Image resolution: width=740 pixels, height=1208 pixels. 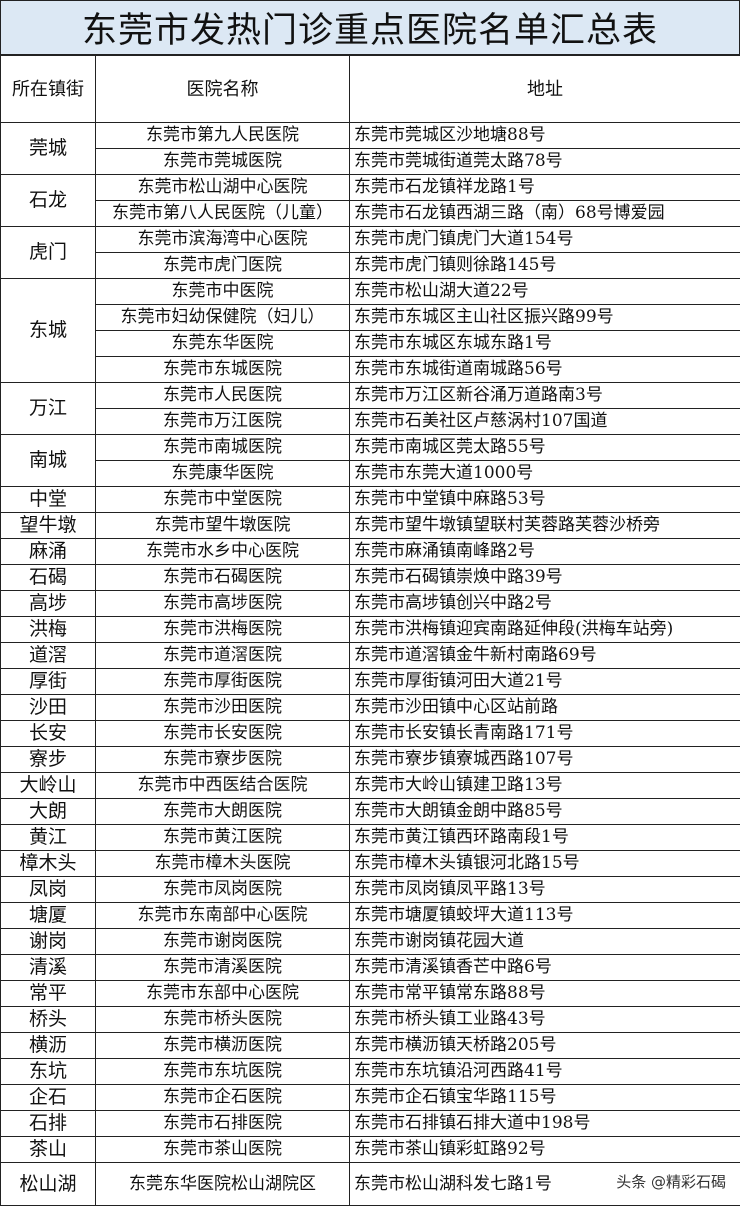 What do you see at coordinates (48, 525) in the screenshot?
I see `town-cell: 望牛墩` at bounding box center [48, 525].